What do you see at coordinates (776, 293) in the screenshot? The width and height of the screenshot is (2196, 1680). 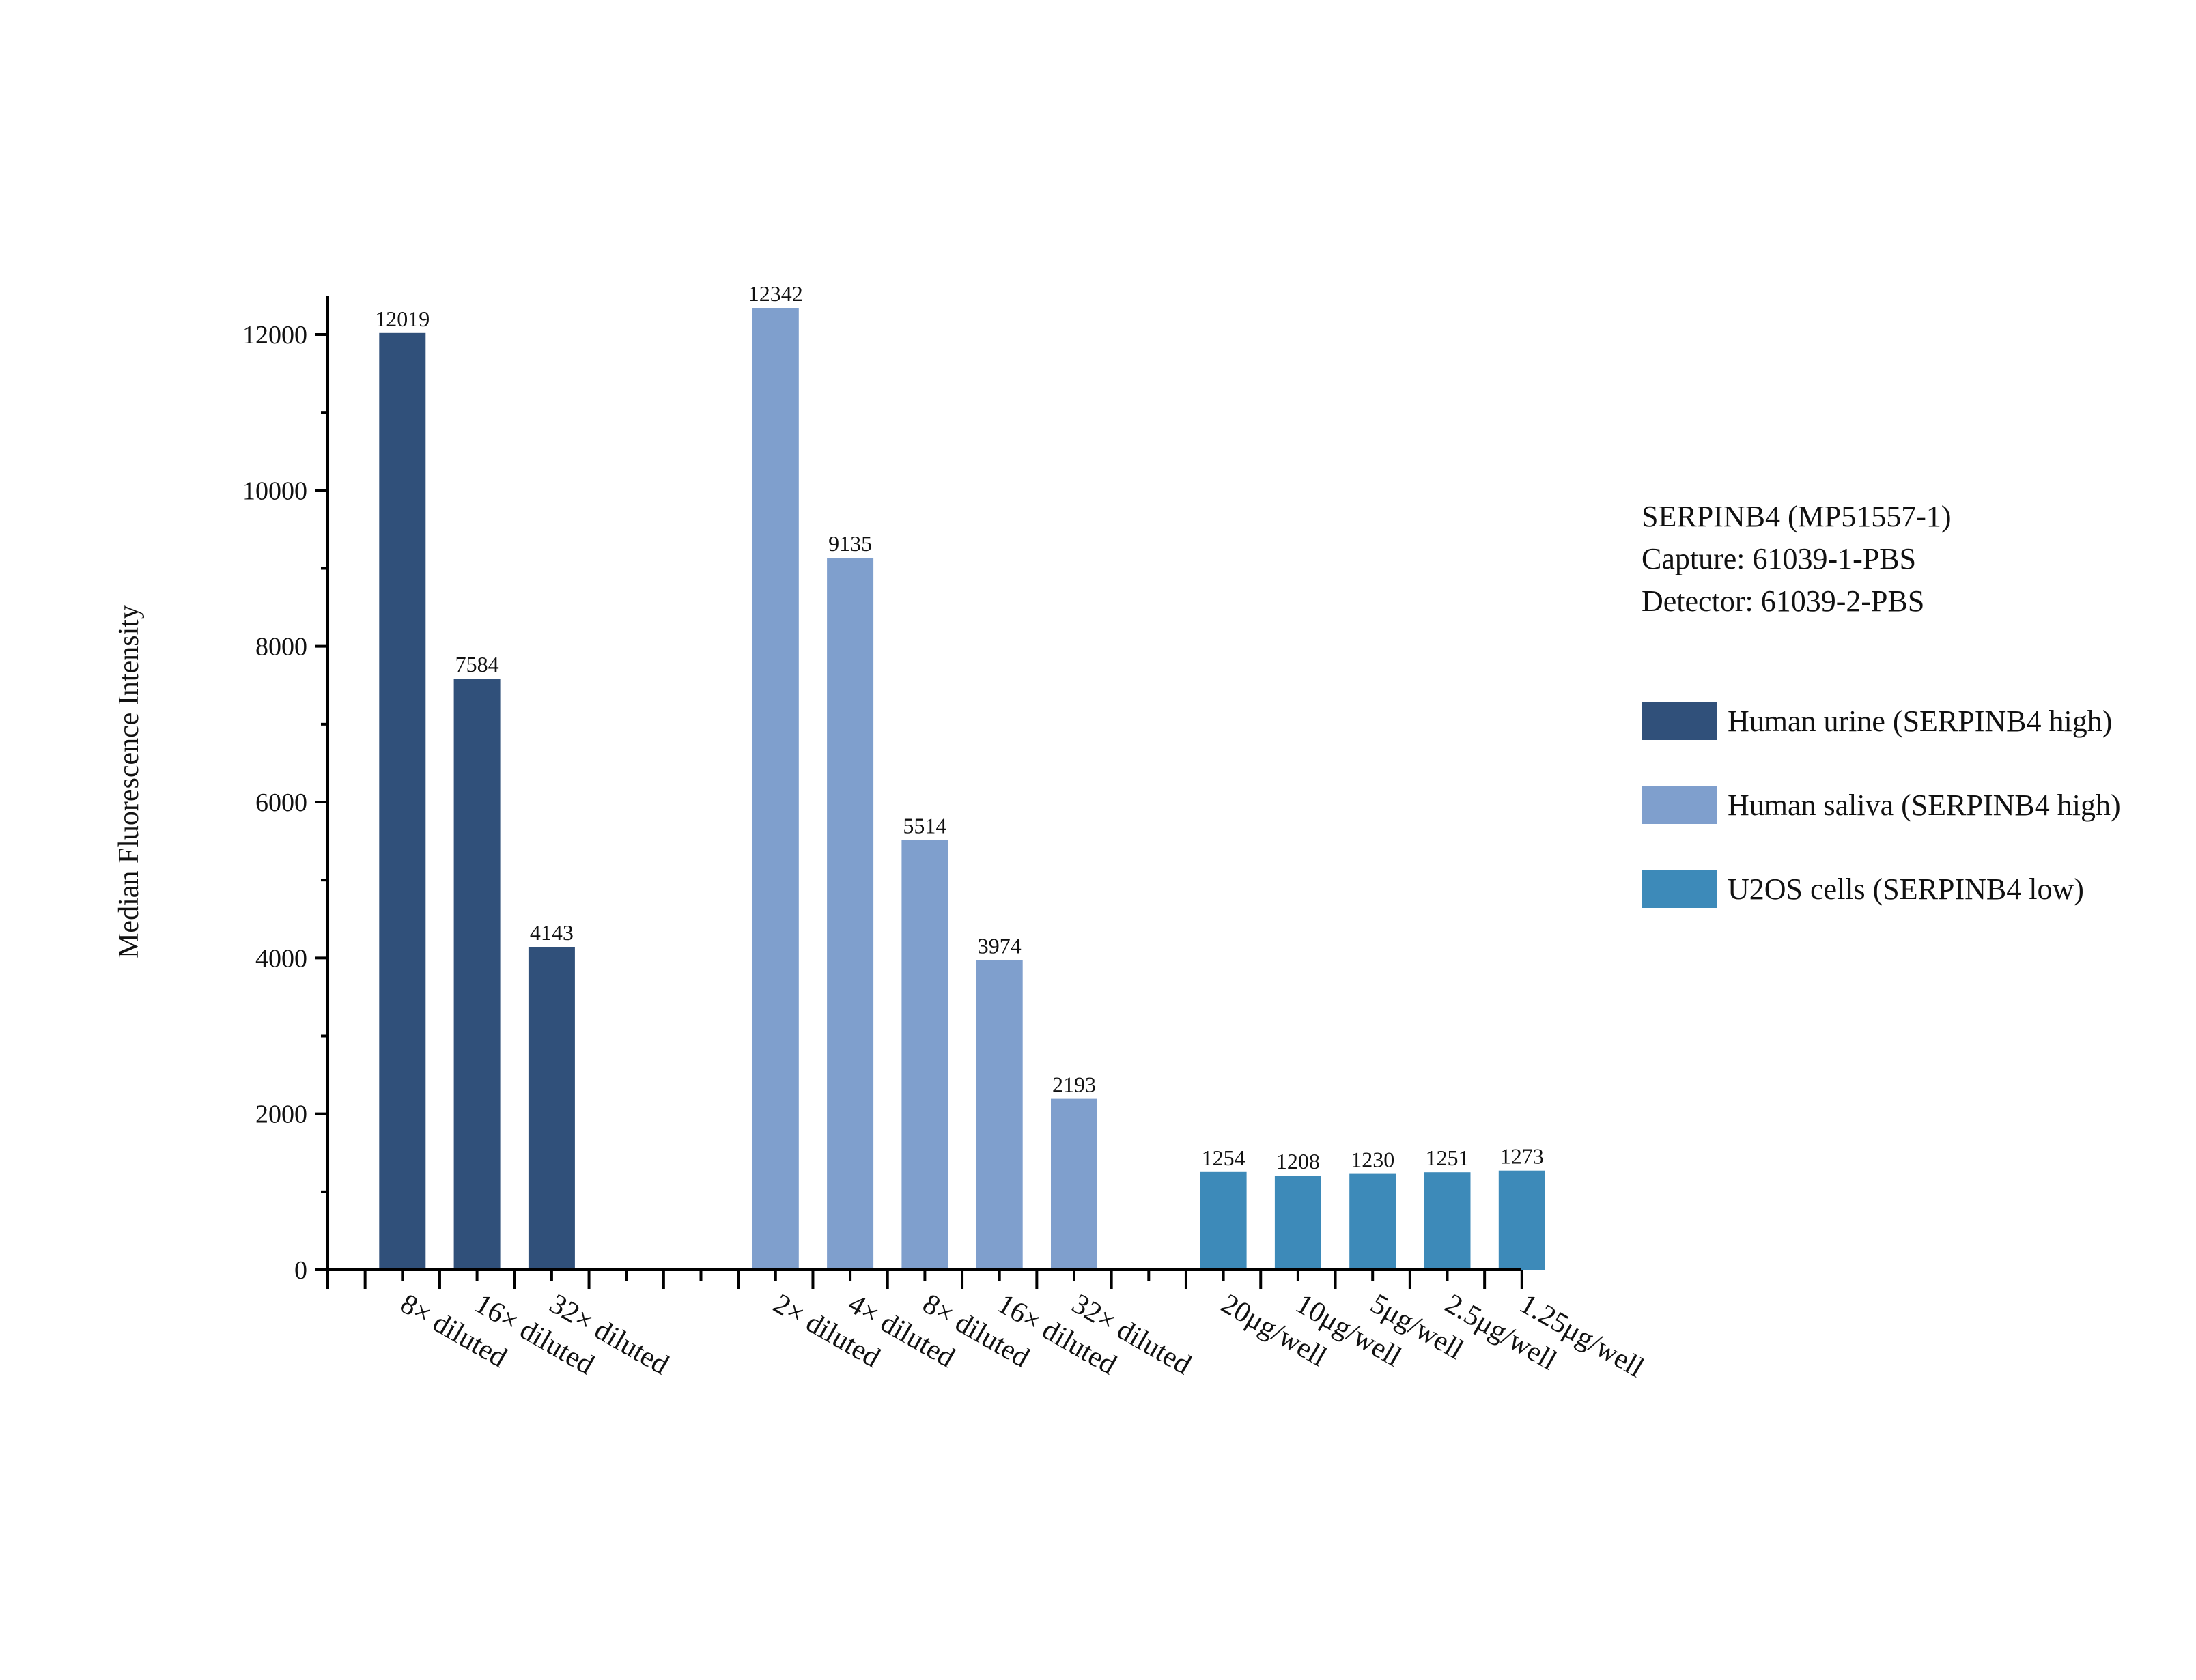 I see `value-label-s1-0: 12342` at bounding box center [776, 293].